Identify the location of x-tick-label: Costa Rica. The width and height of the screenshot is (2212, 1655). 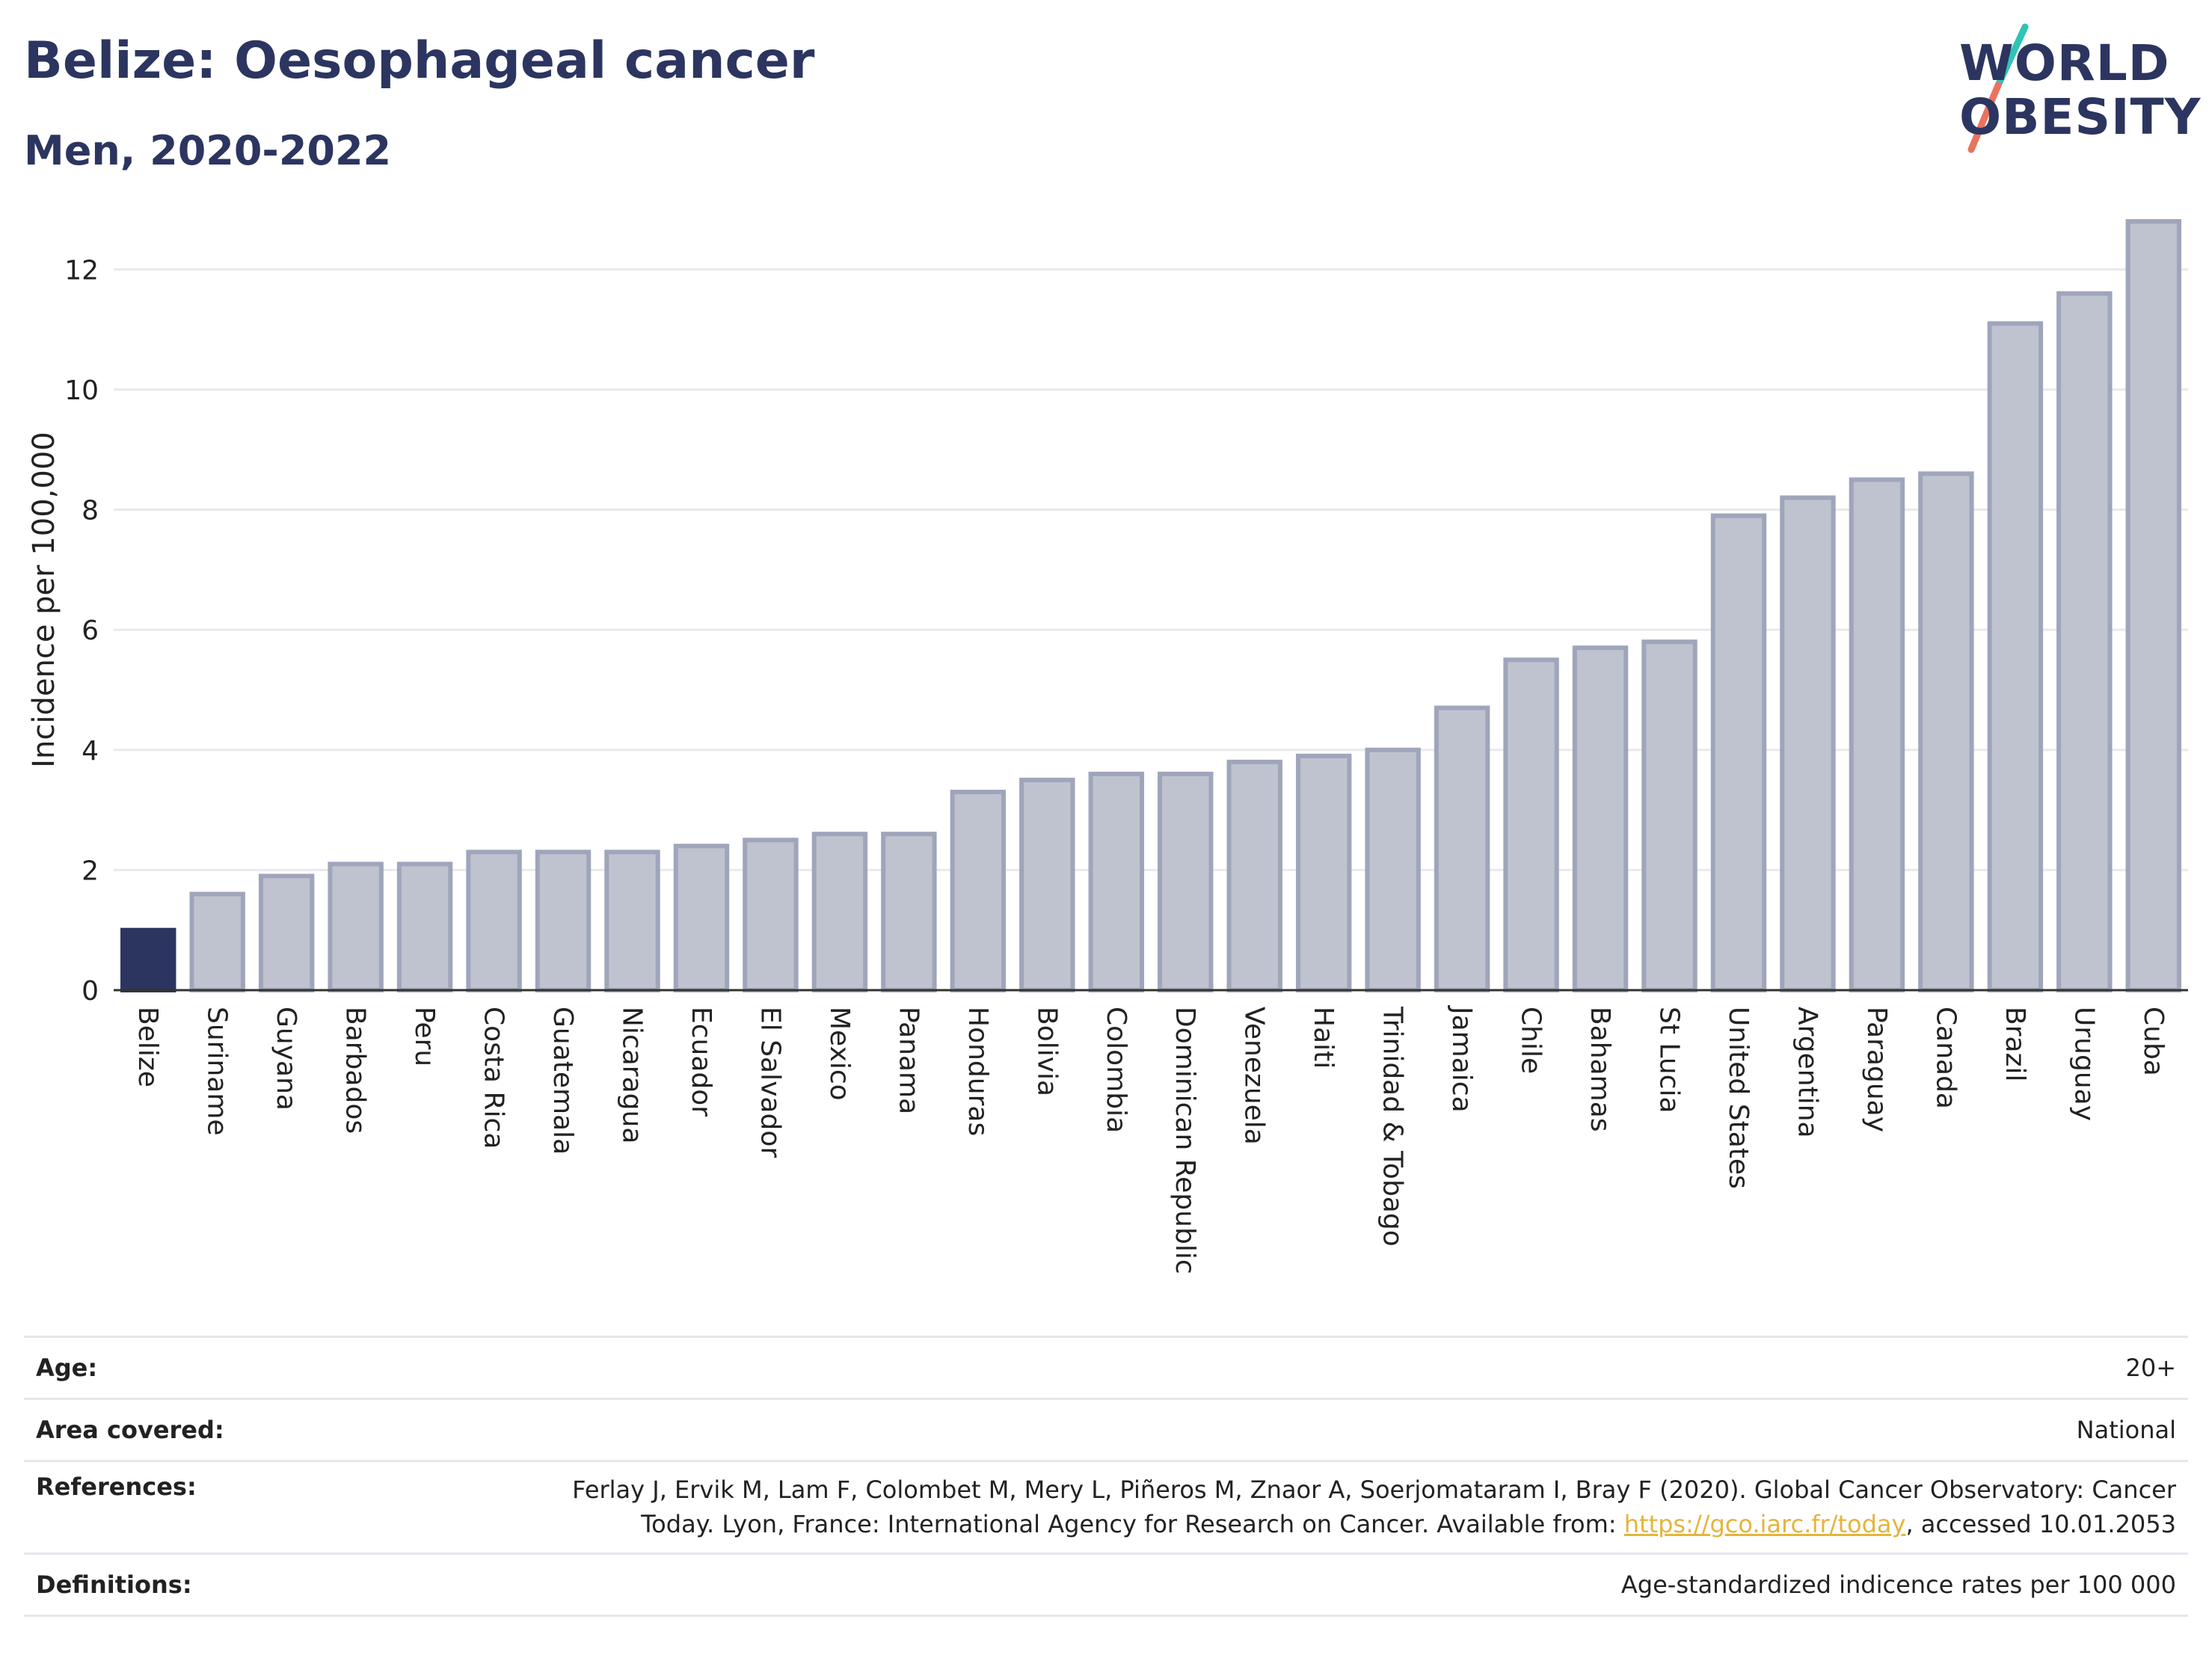
(494, 1078).